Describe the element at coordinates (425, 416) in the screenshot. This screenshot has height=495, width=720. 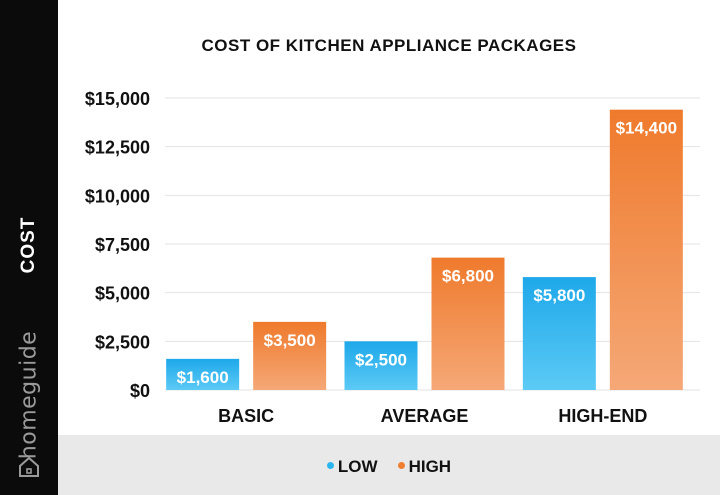
I see `x-tick-label: AVERAGE` at that location.